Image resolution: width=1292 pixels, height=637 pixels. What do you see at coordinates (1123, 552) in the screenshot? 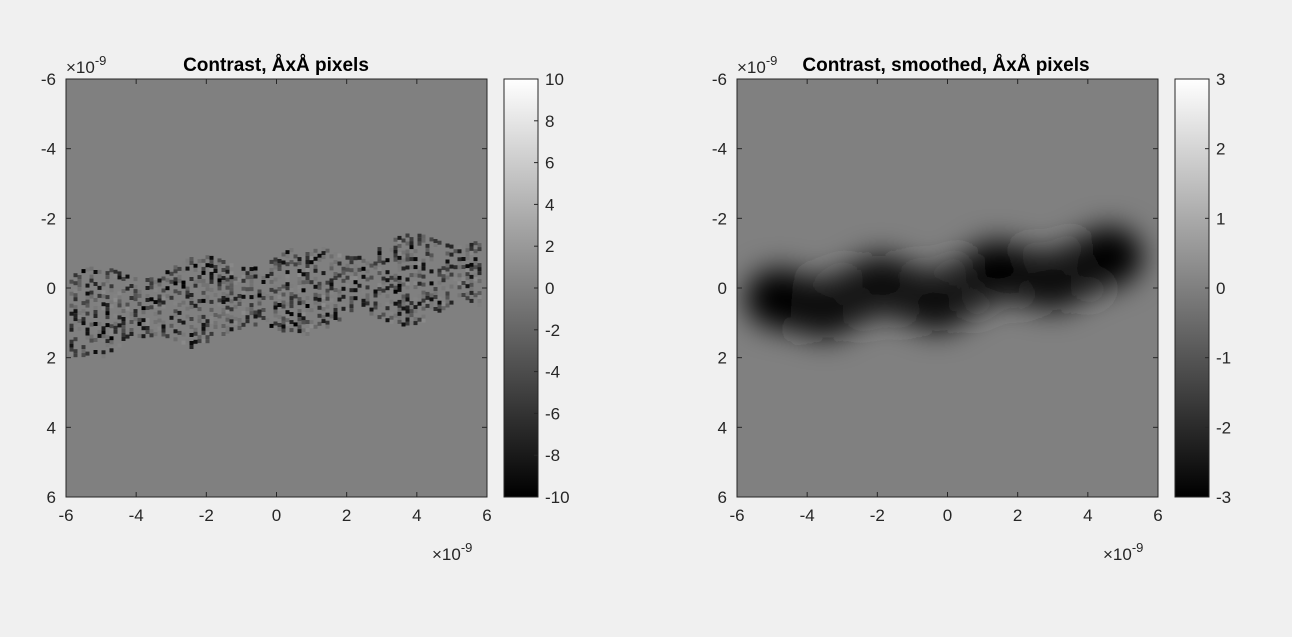
I see `x-exponent-2: ×10⁻⁹` at bounding box center [1123, 552].